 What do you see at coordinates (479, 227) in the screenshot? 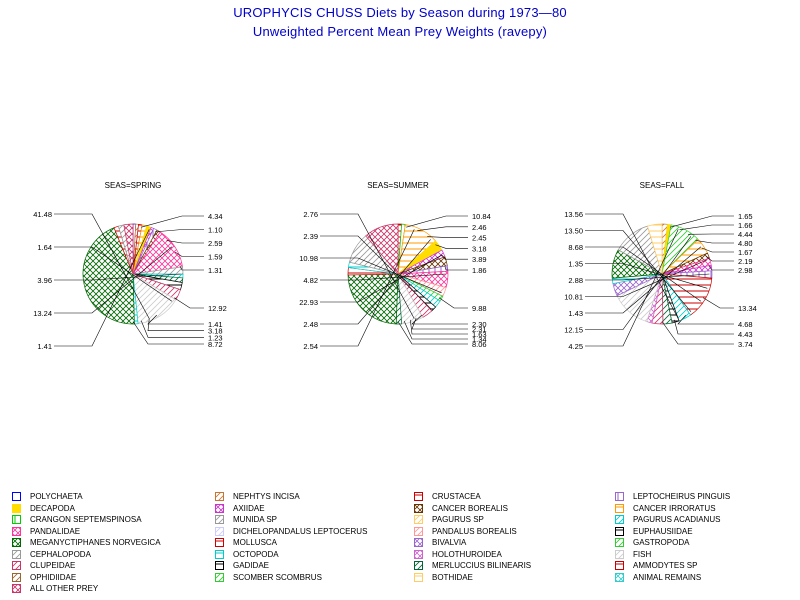
I see `slice-label: 2.46` at bounding box center [479, 227].